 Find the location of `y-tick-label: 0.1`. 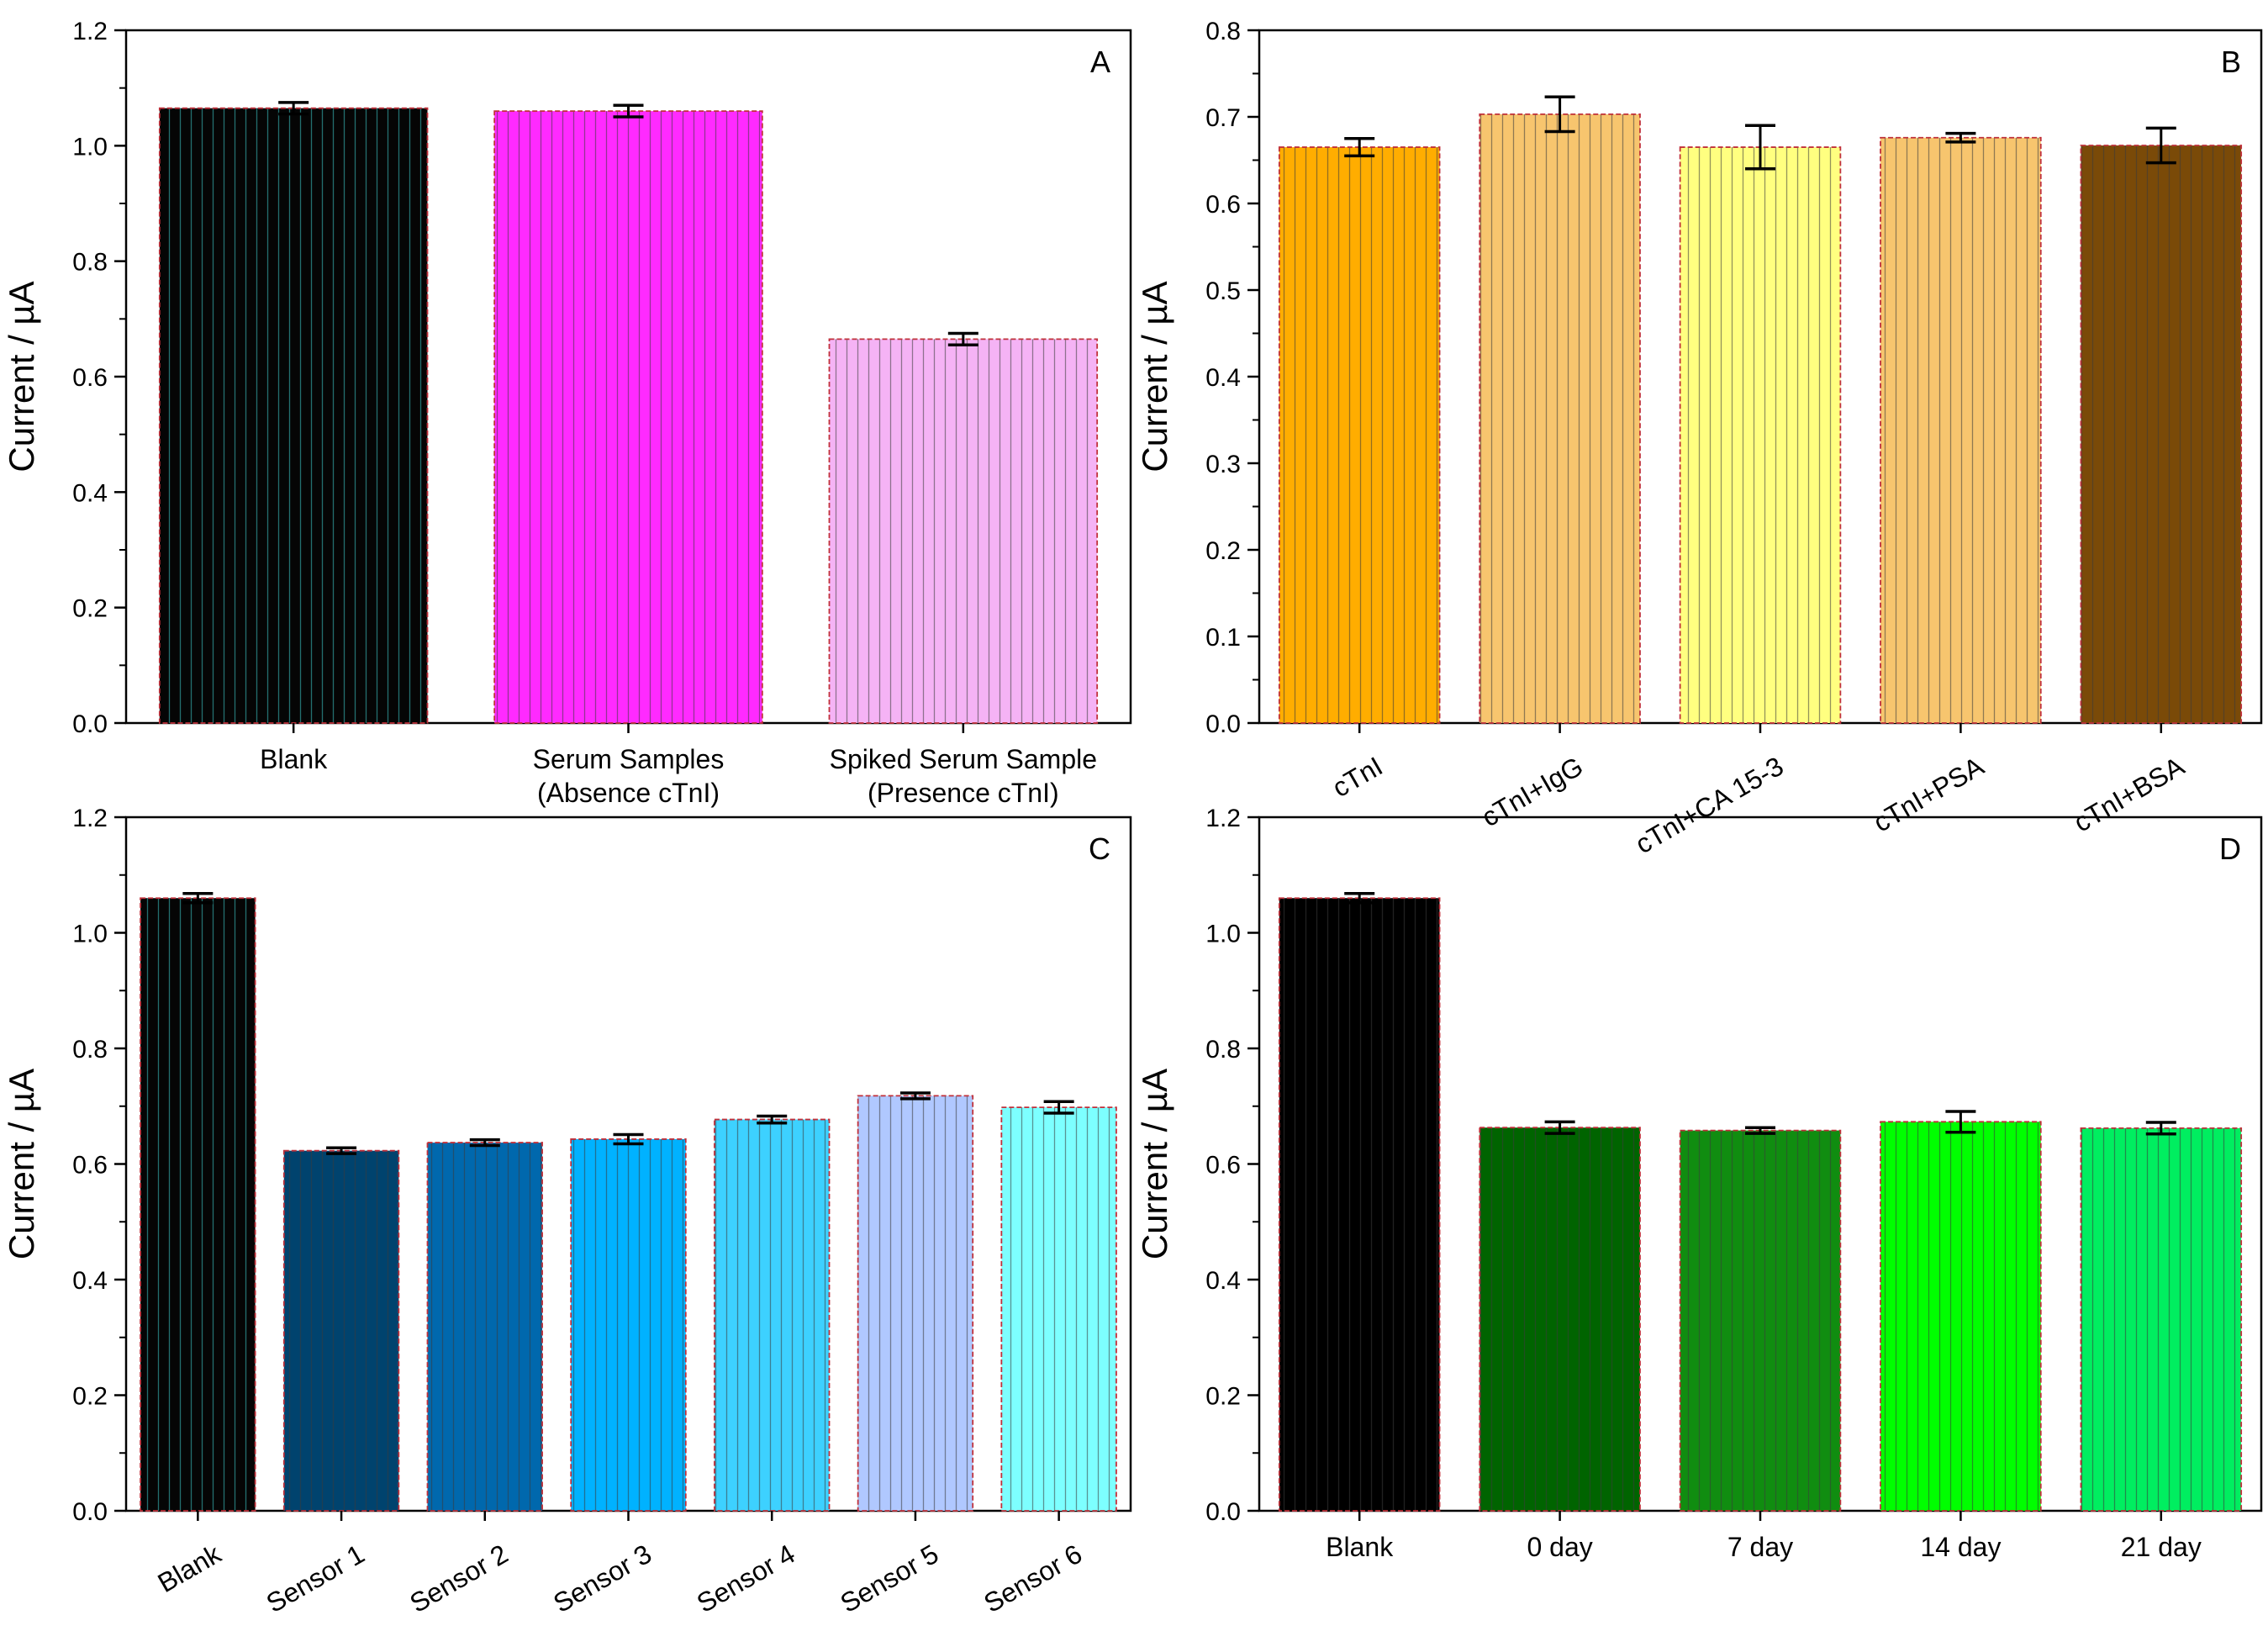

y-tick-label: 0.1 is located at coordinates (1223, 638).